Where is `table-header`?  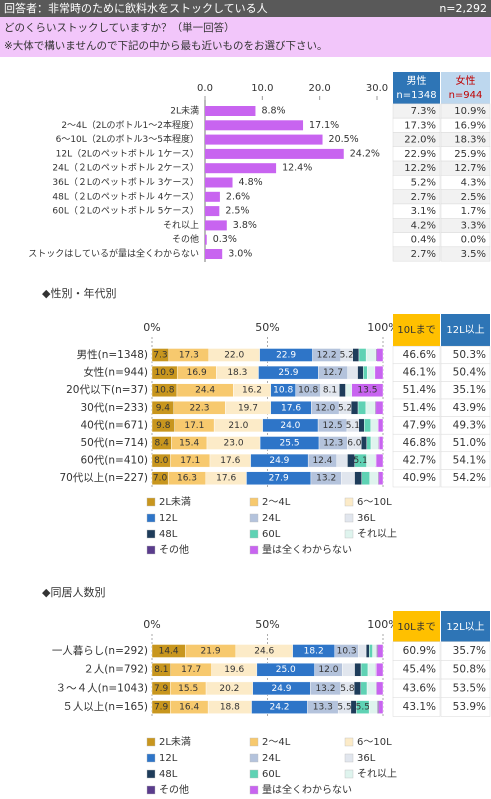
table-header is located at coordinates (416, 88).